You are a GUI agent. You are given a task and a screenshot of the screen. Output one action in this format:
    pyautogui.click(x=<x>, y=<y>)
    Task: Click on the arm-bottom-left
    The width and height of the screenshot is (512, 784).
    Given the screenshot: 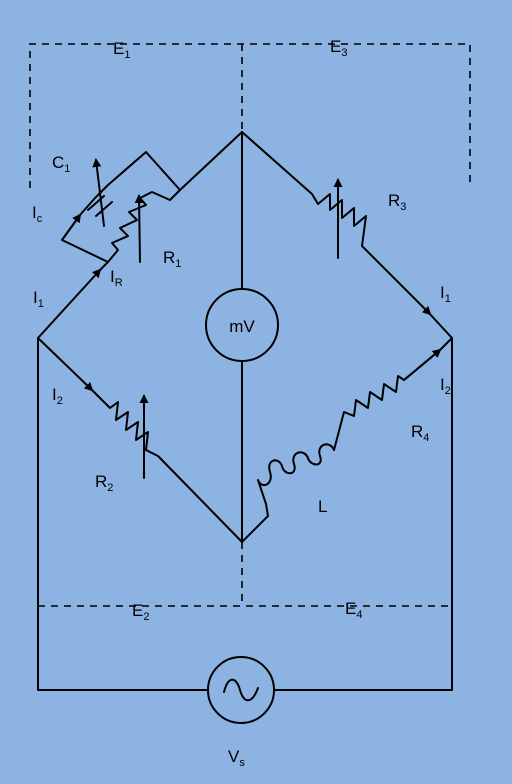 What is the action you would take?
    pyautogui.click(x=140, y=440)
    